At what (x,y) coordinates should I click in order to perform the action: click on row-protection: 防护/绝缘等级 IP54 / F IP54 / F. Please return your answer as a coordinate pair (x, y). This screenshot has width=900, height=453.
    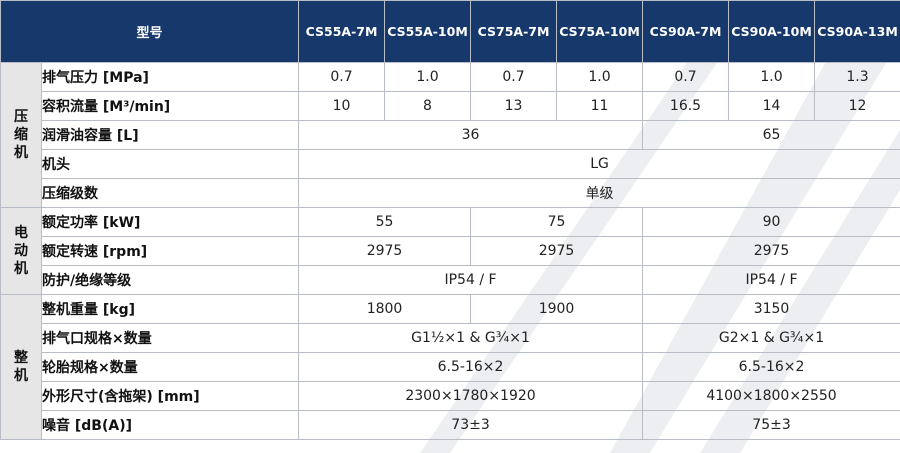
    Looking at the image, I should click on (450, 280).